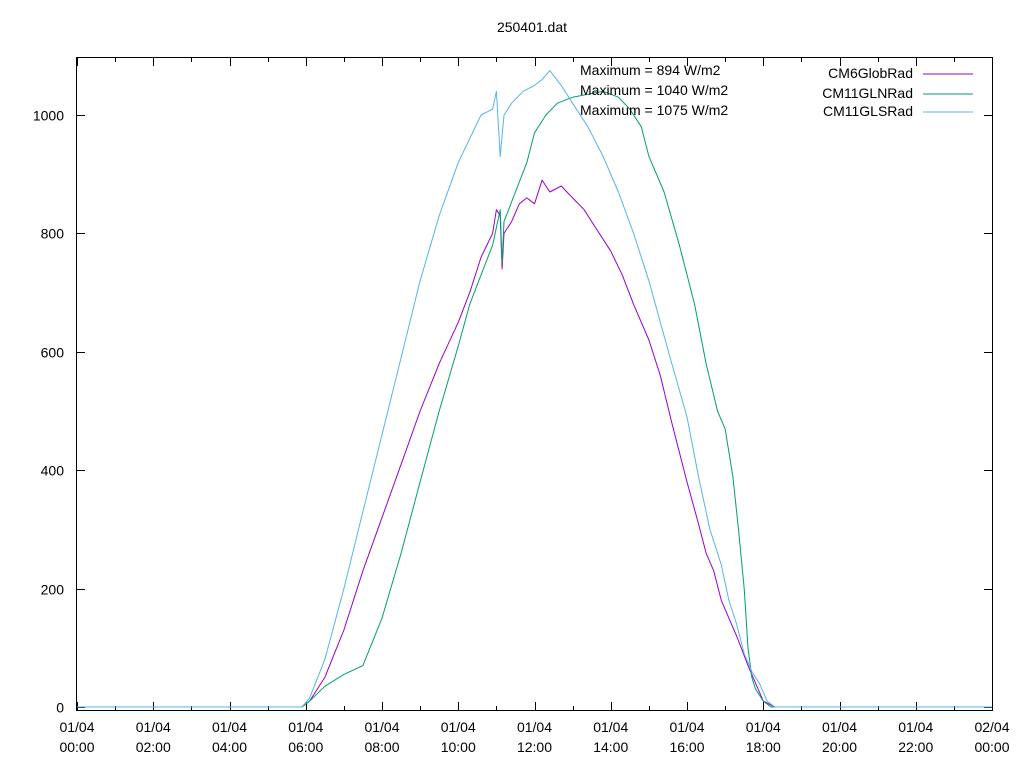  What do you see at coordinates (763, 747) in the screenshot?
I see `x-tick-time: 18:00` at bounding box center [763, 747].